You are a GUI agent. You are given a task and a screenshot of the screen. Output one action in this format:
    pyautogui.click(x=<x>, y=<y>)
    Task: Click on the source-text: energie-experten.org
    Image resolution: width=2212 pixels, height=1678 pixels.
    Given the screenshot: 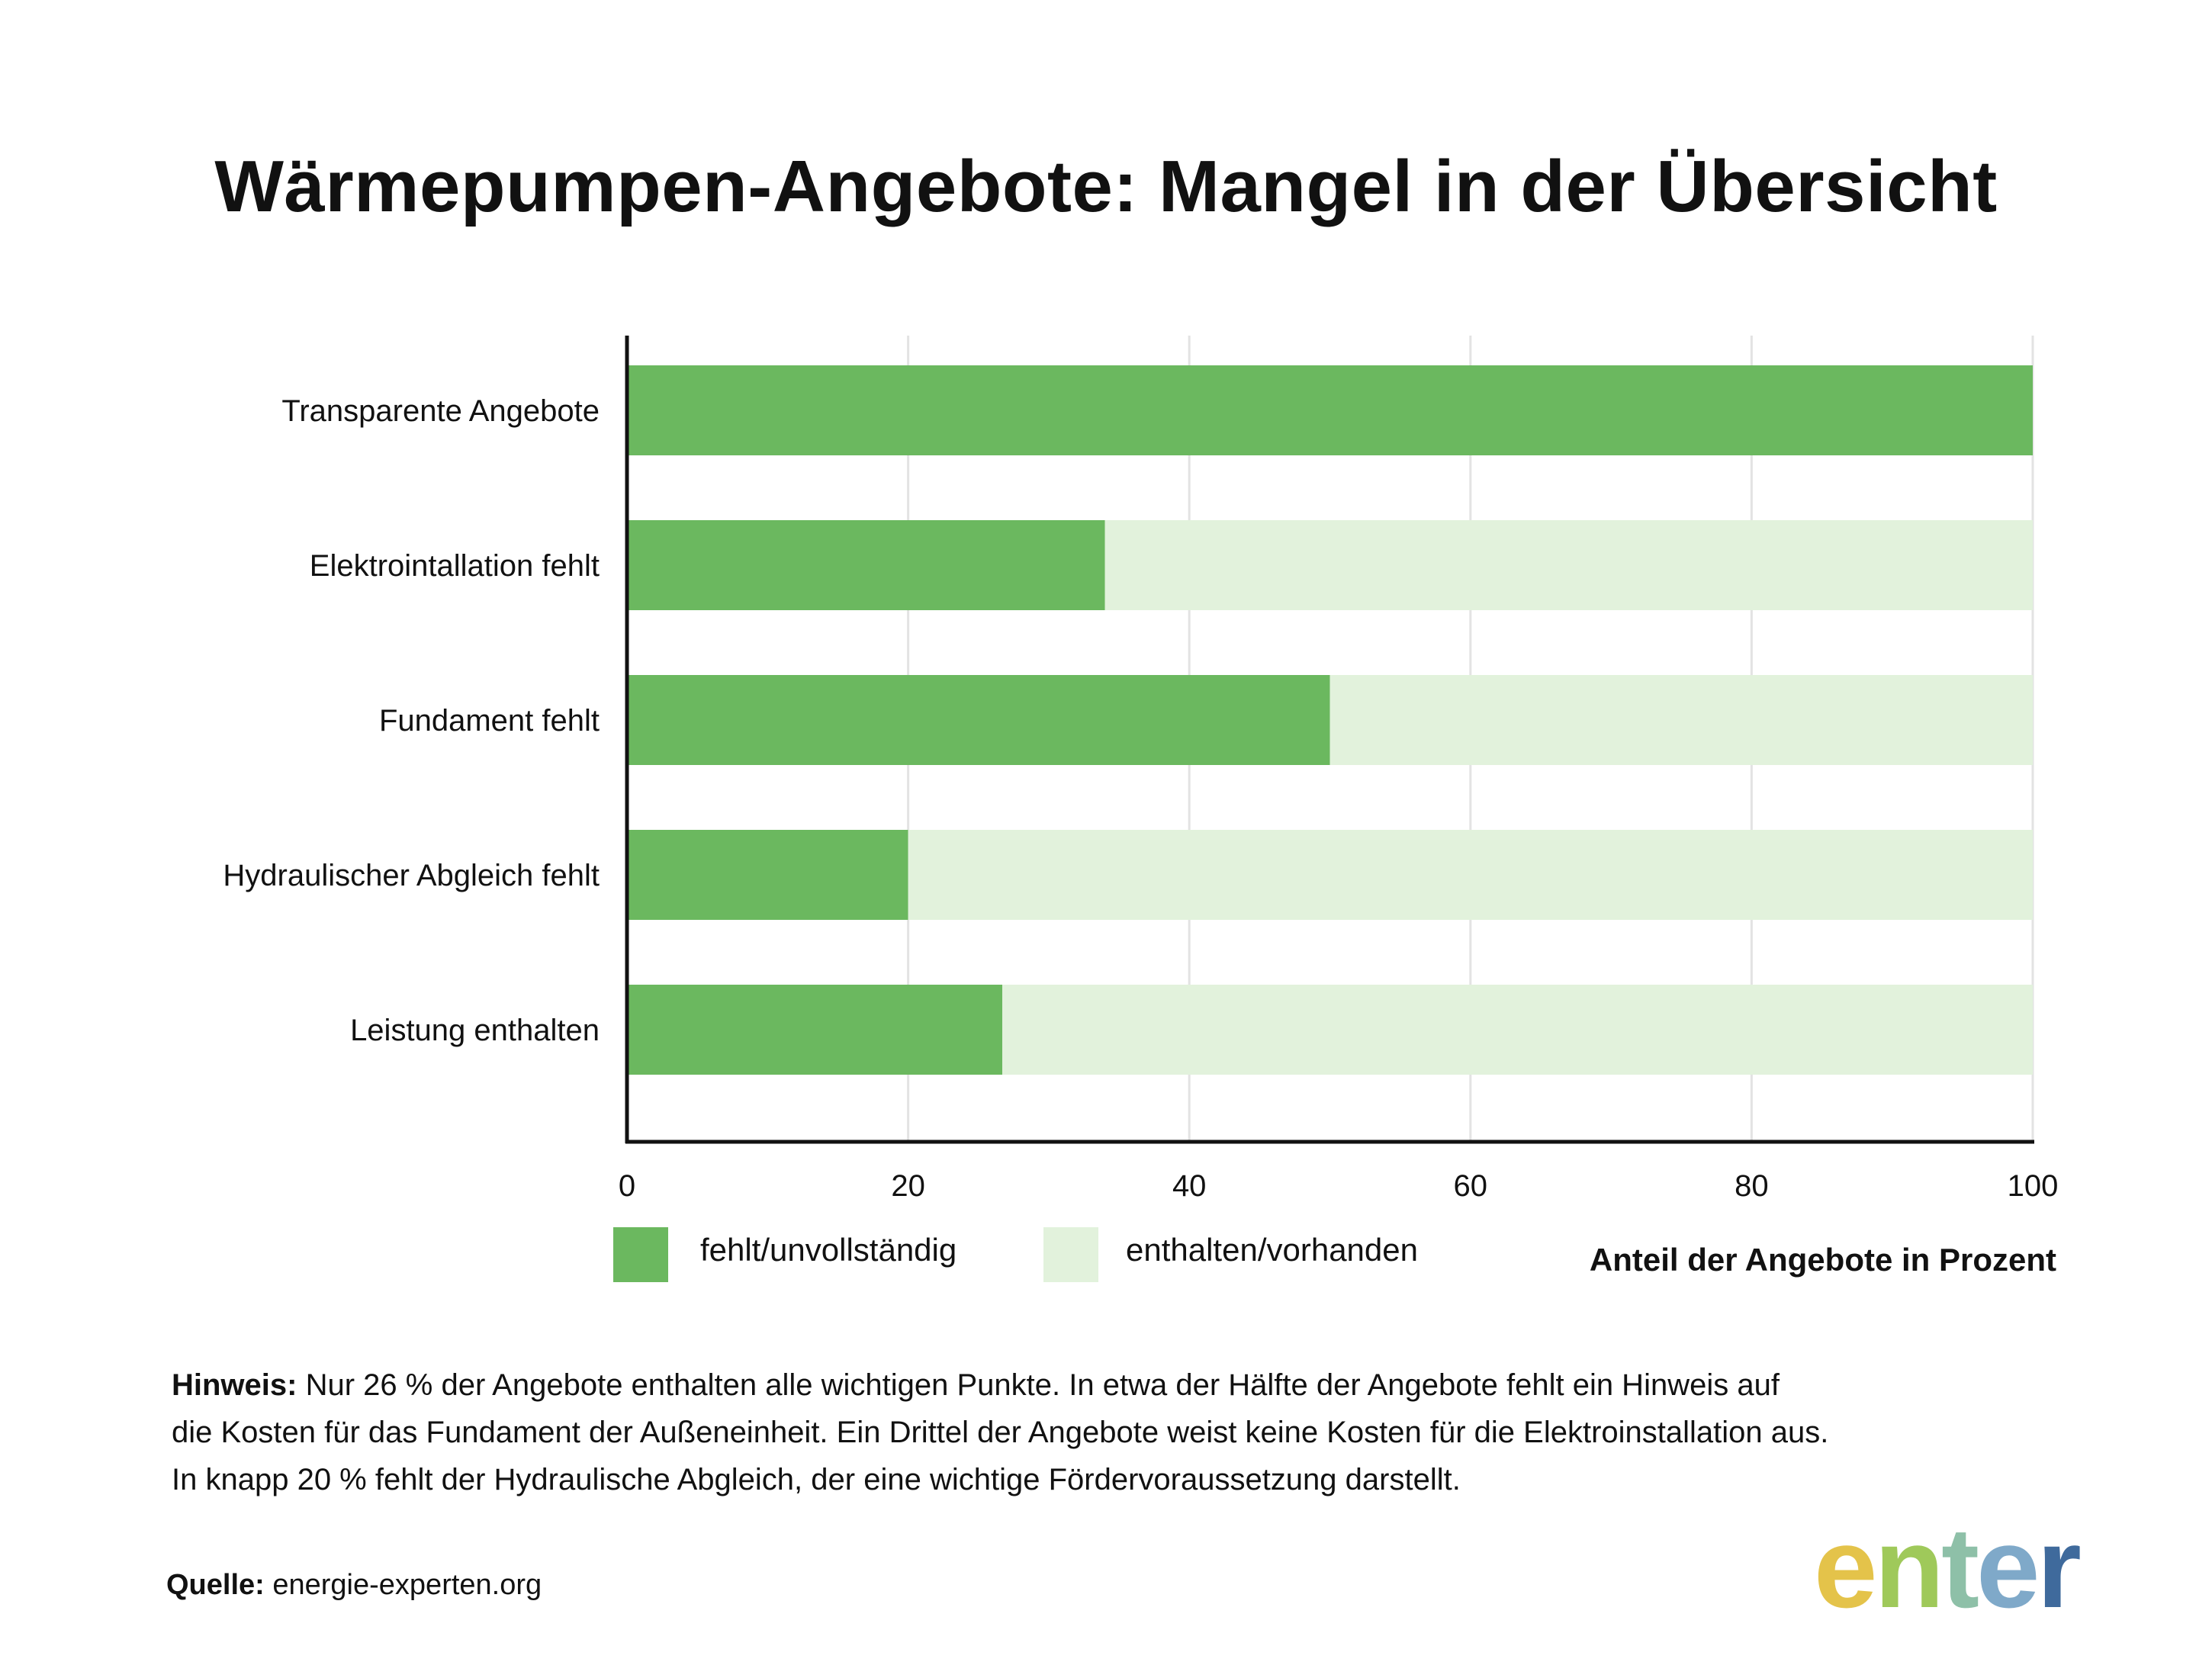 What is the action you would take?
    pyautogui.click(x=403, y=1585)
    